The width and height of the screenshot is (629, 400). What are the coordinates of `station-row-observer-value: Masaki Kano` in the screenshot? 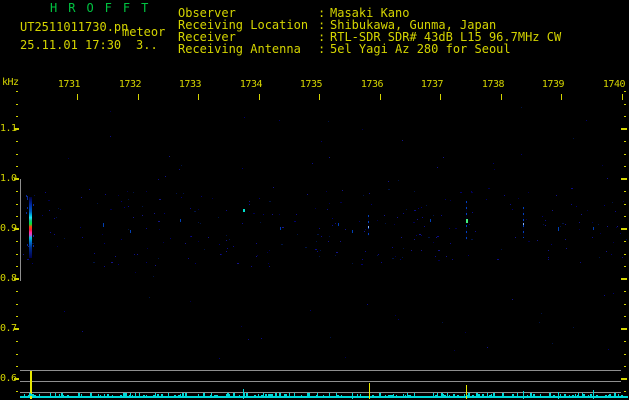 It's located at (370, 13).